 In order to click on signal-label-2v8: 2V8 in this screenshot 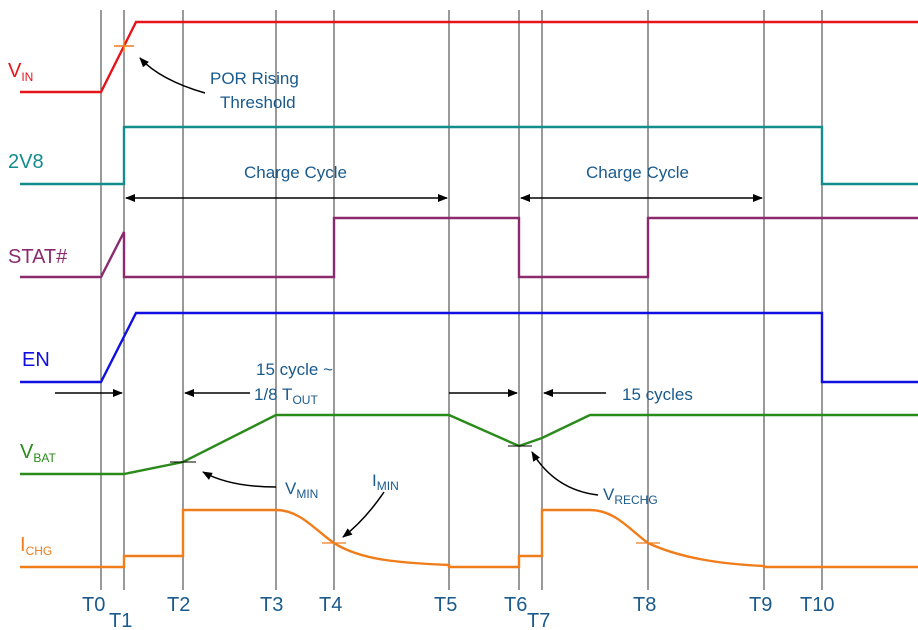, I will do `click(26, 162)`.